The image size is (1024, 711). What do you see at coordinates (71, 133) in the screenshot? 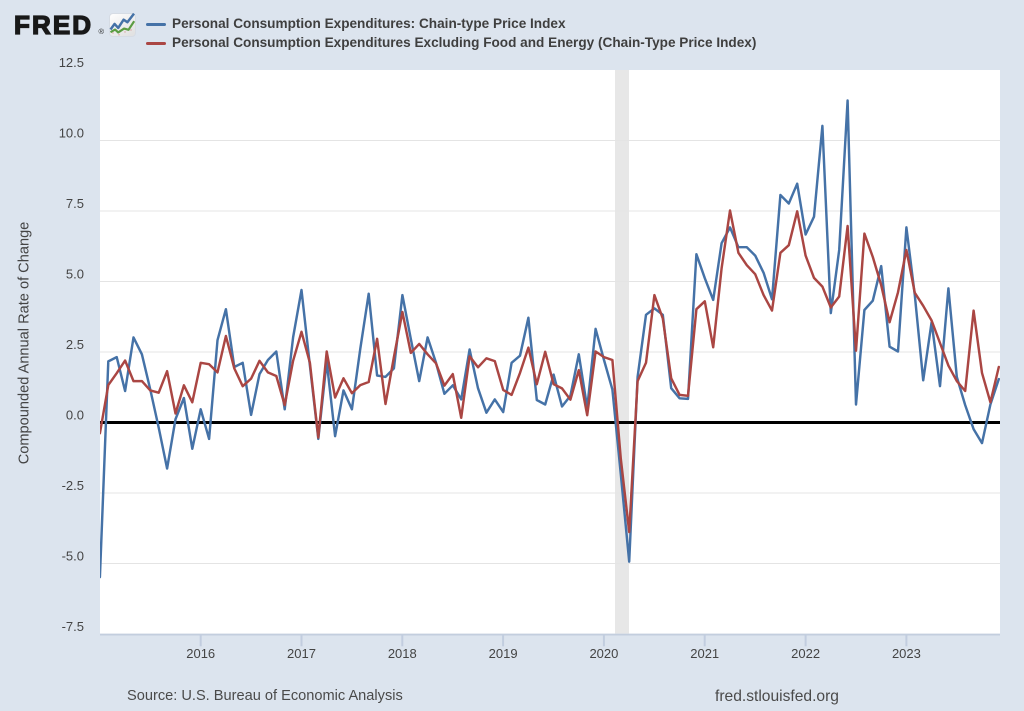
I see `svg-text: 10.0` at bounding box center [71, 133].